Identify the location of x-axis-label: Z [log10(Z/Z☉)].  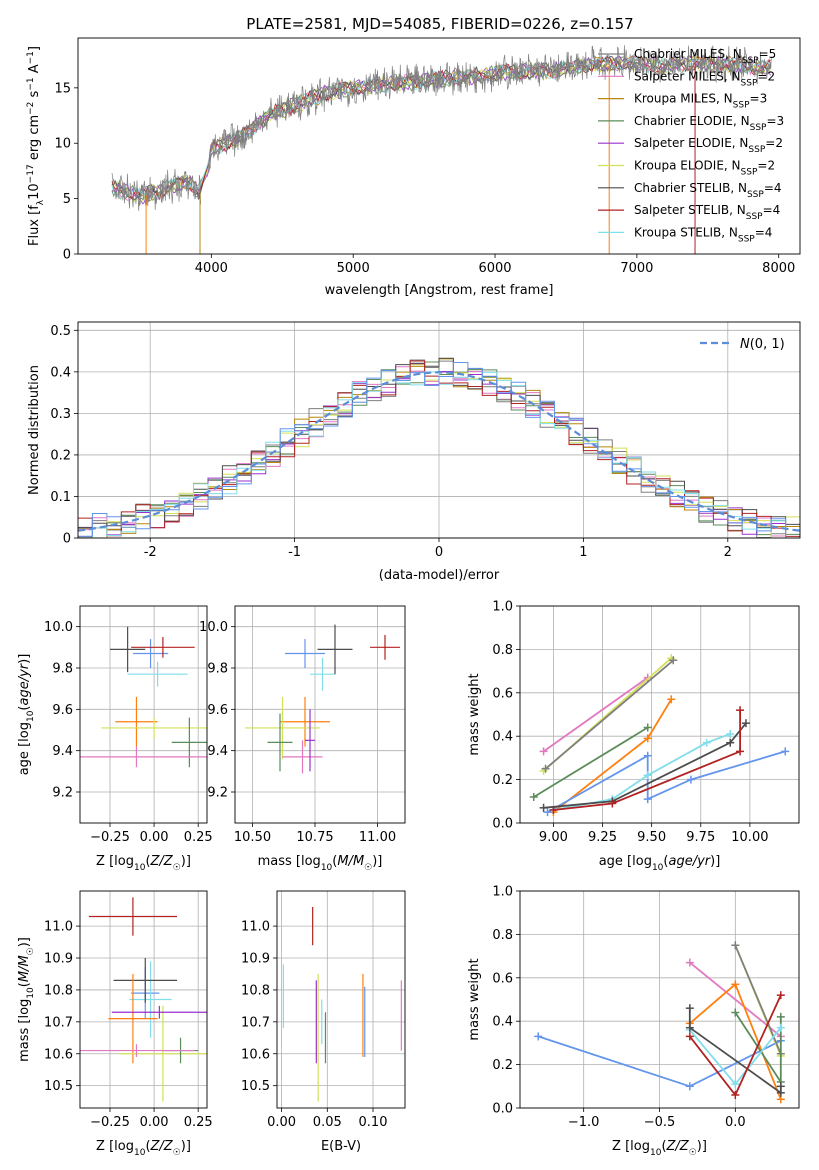
(659, 1148).